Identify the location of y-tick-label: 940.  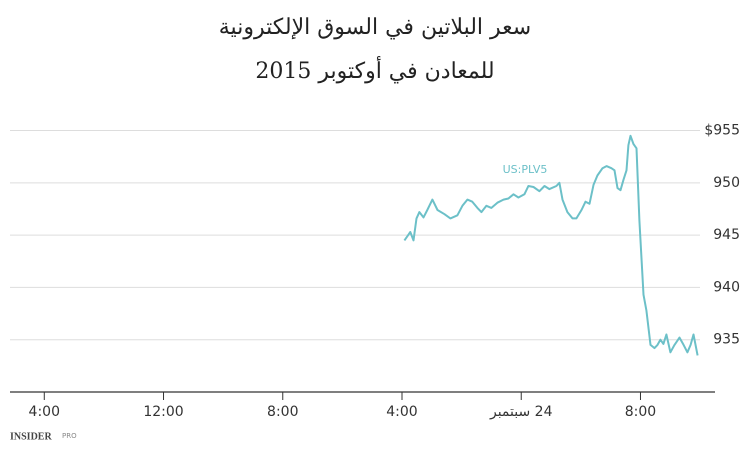
(726, 287).